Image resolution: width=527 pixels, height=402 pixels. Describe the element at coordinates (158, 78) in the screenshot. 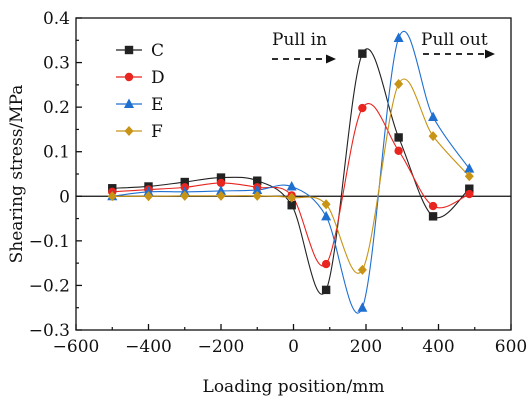

I see `legend-label-d: D` at that location.